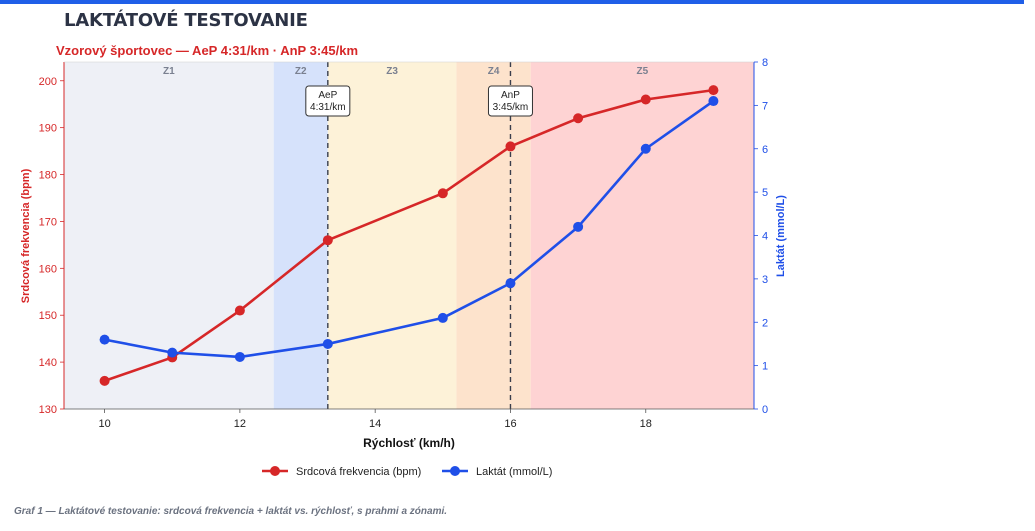 This screenshot has height=531, width=1035. Describe the element at coordinates (510, 95) in the screenshot. I see `threshold-label-name: AnP` at that location.